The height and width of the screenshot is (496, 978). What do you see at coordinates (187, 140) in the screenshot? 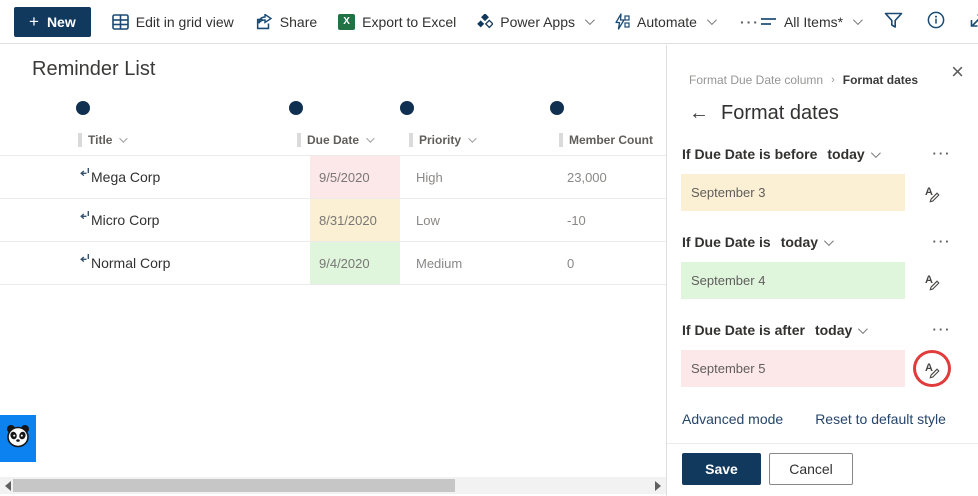
I see `column-header-title: Title` at bounding box center [187, 140].